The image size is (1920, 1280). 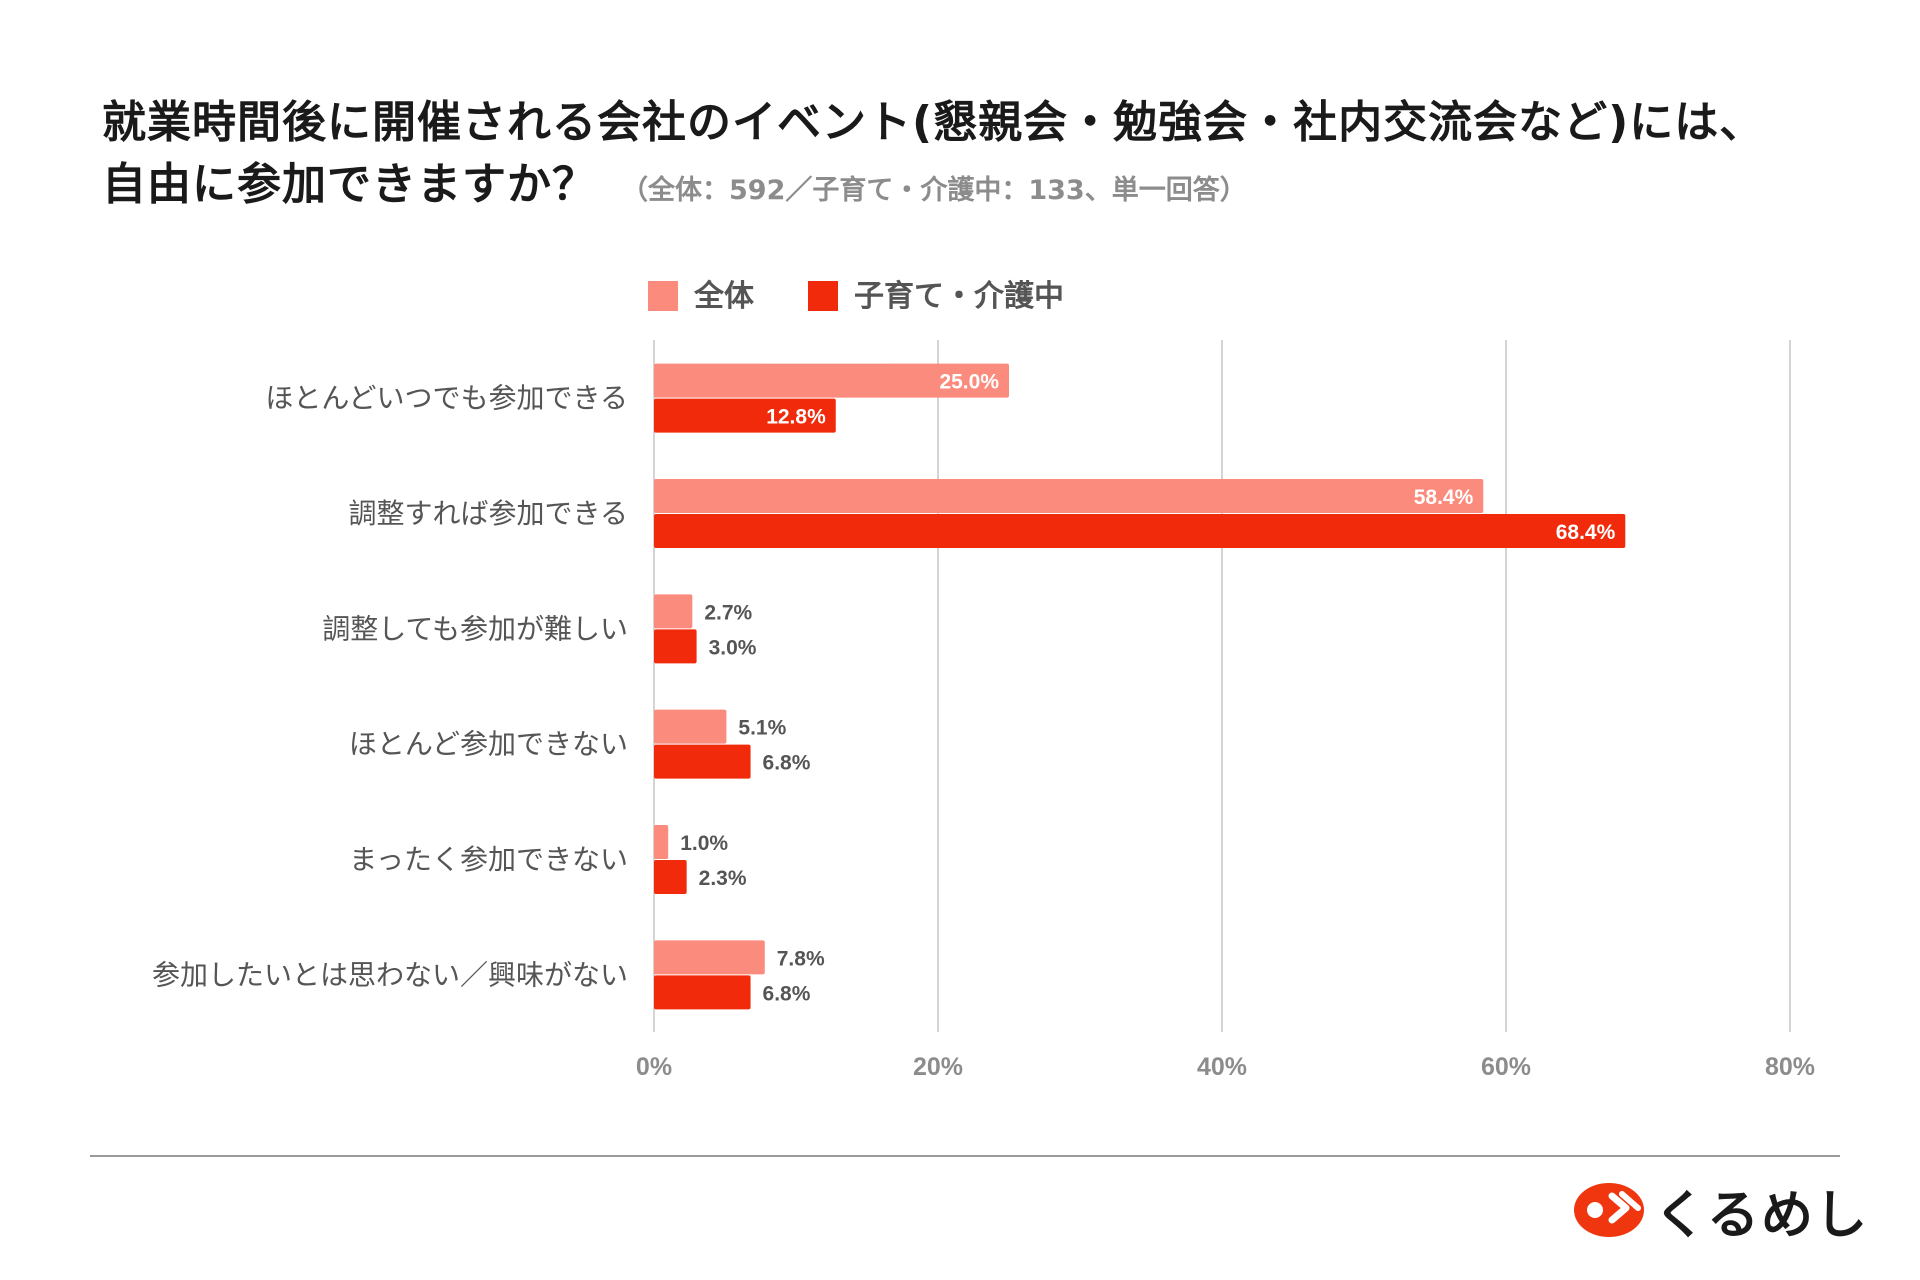 What do you see at coordinates (965, 1156) in the screenshot?
I see `footer-divider` at bounding box center [965, 1156].